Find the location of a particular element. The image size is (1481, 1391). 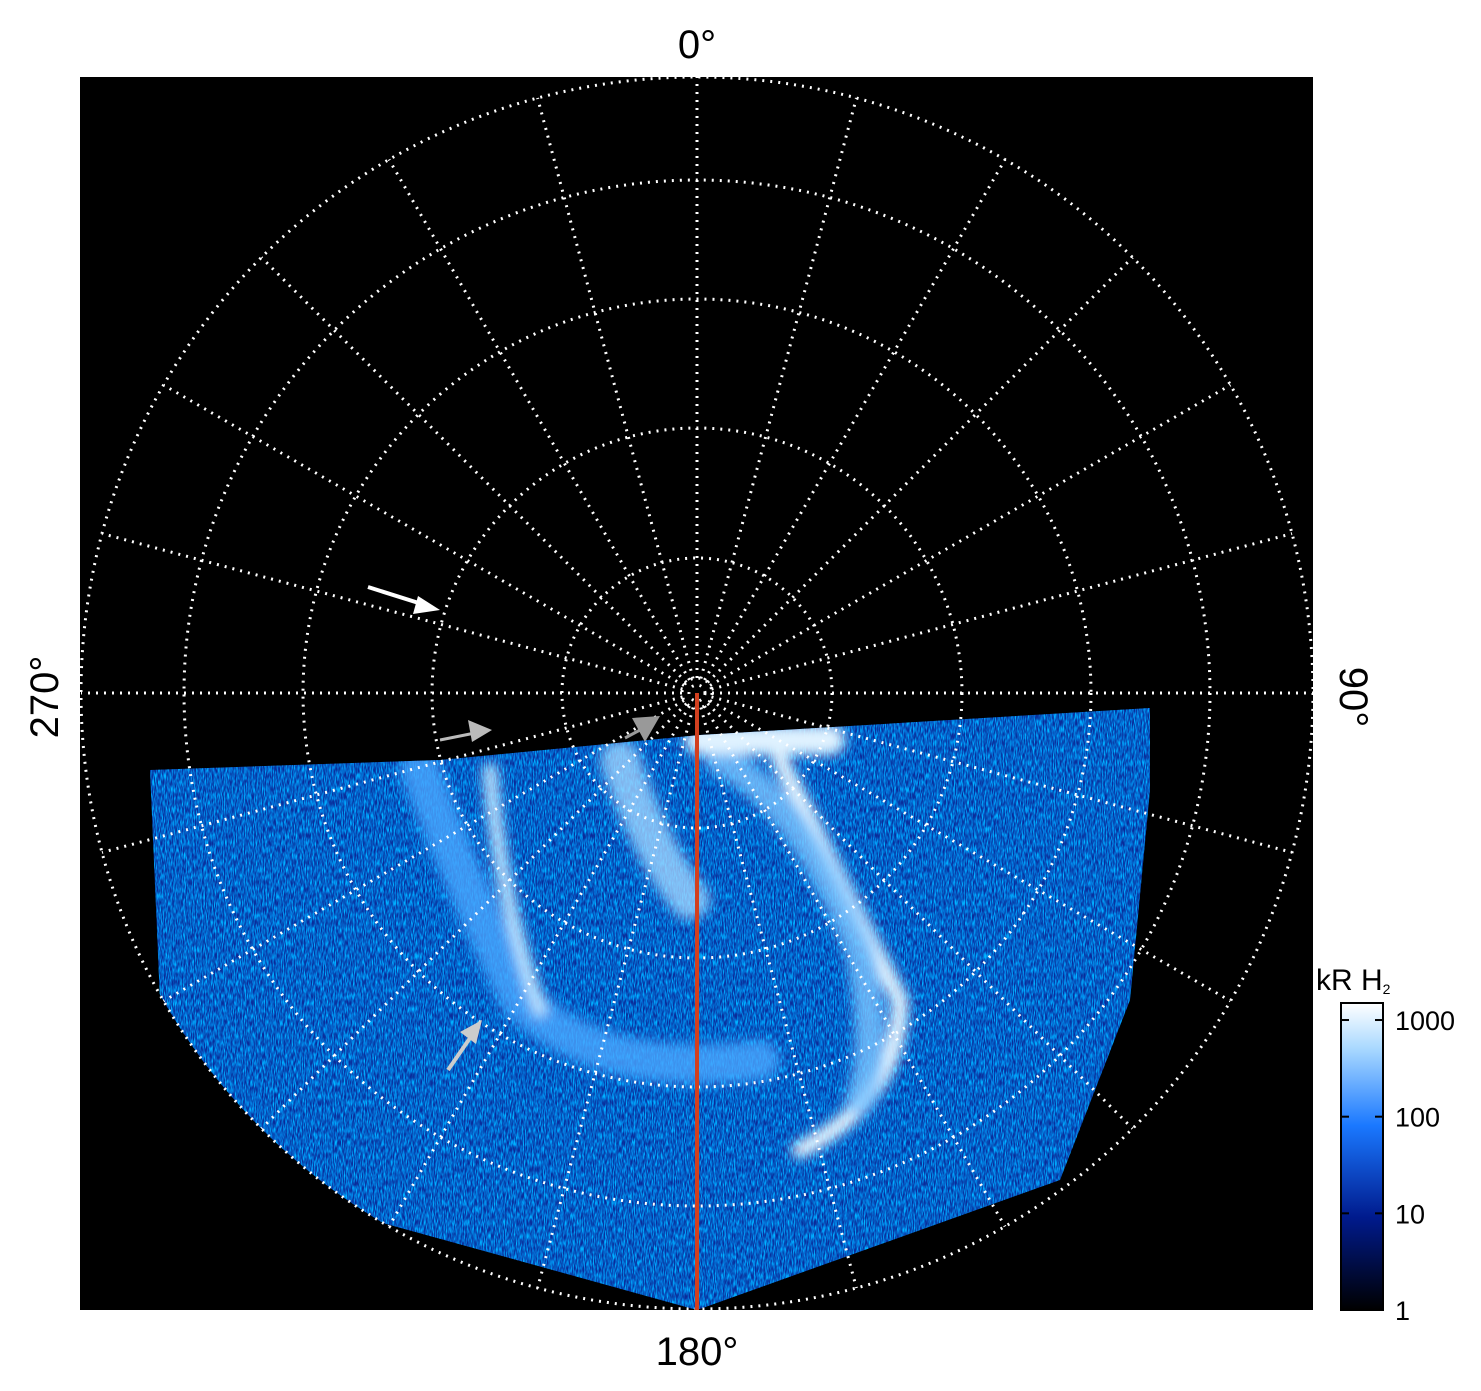

colorbar-tick-label: 1000 is located at coordinates (1425, 1021).